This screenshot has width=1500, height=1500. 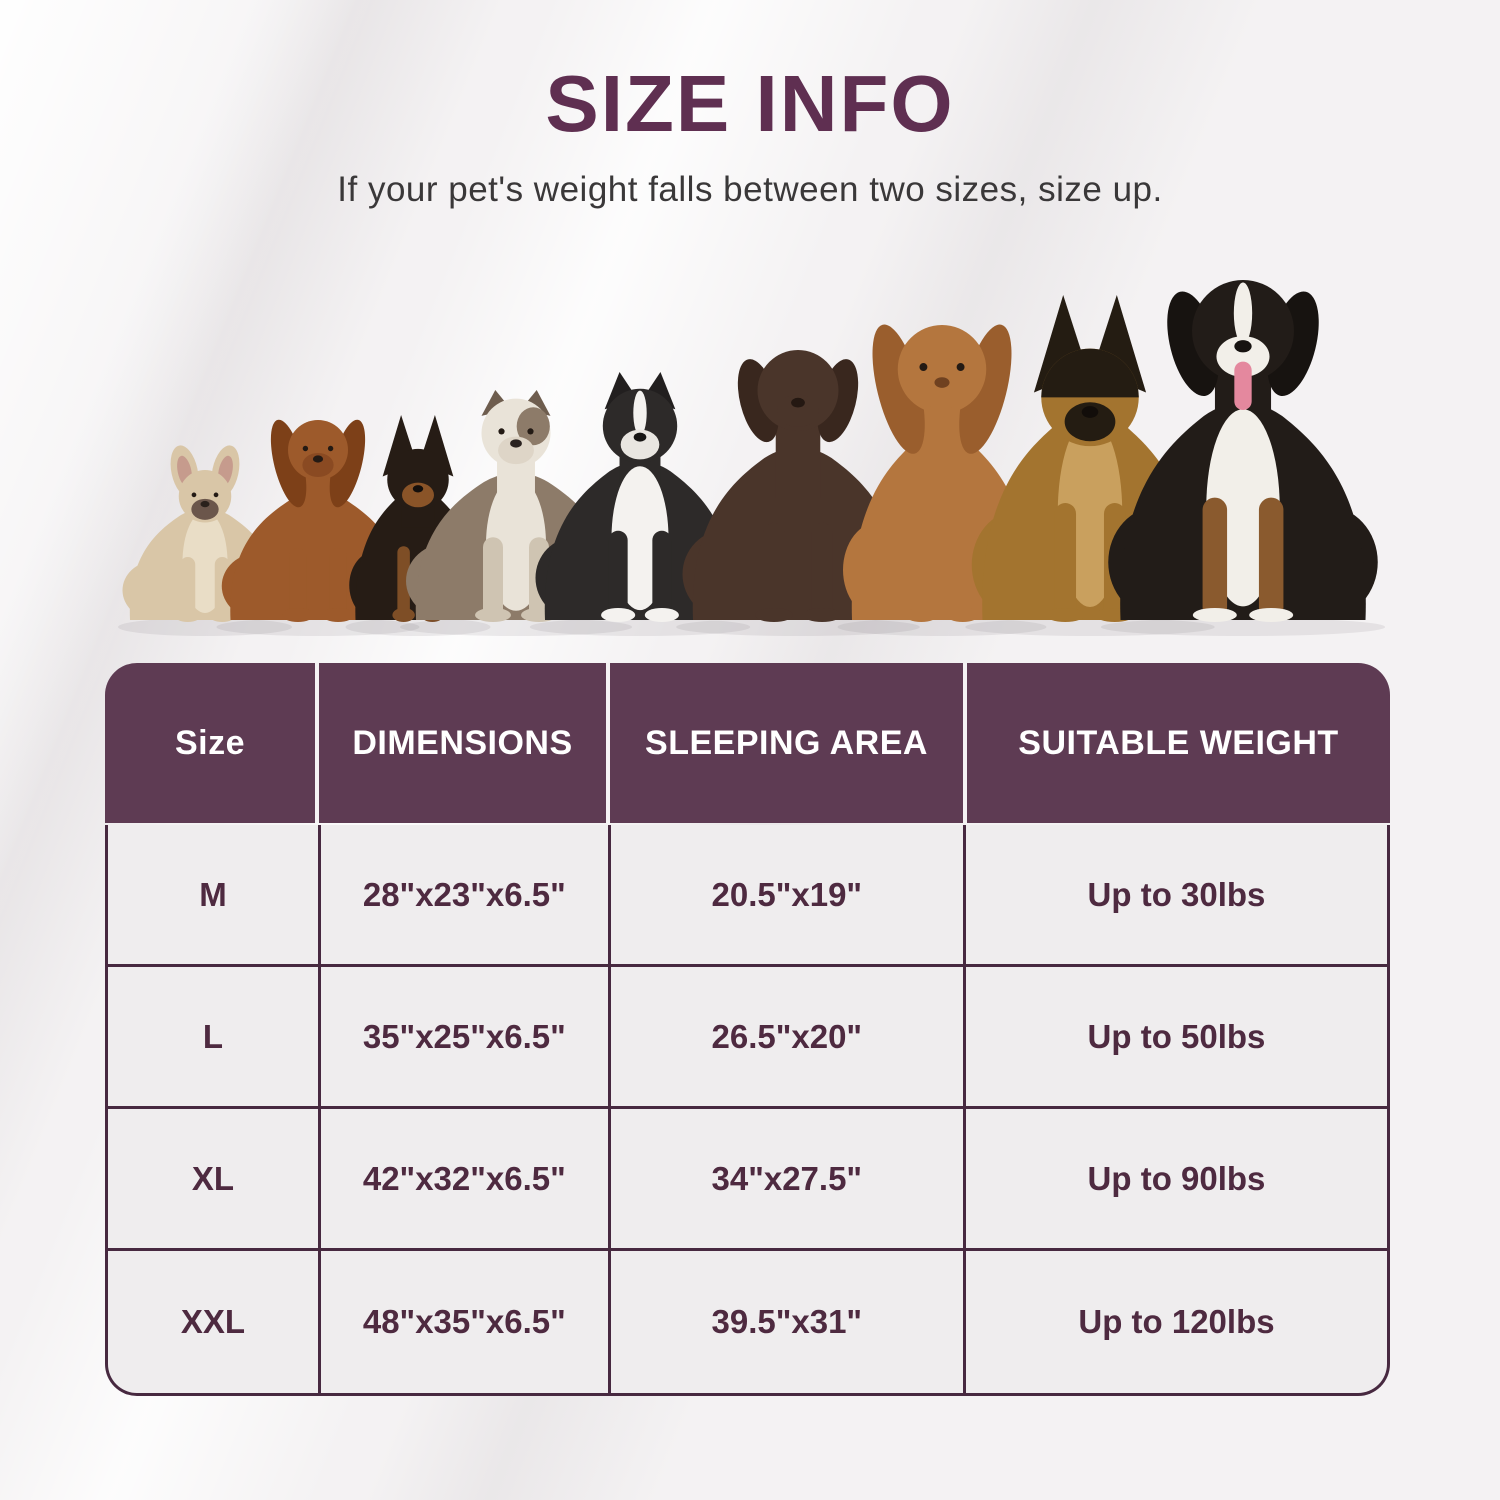 I want to click on cell-dimensions: 42"x32"x6.5", so click(x=466, y=1178).